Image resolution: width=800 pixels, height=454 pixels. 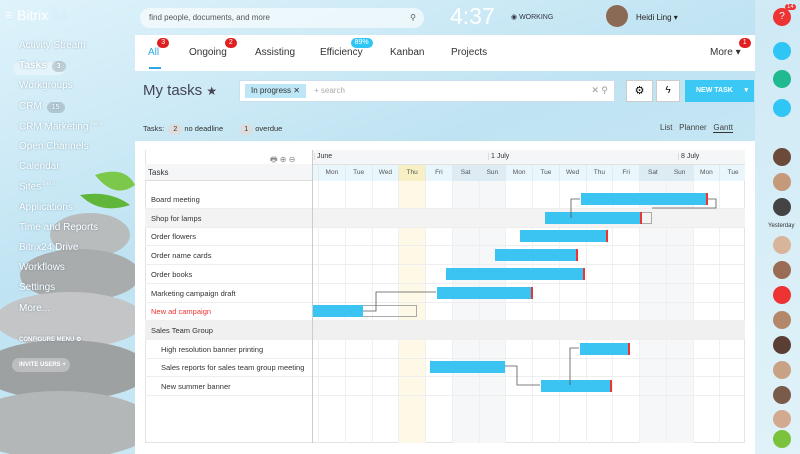 I want to click on tab: More ▾ 1, so click(x=730, y=48).